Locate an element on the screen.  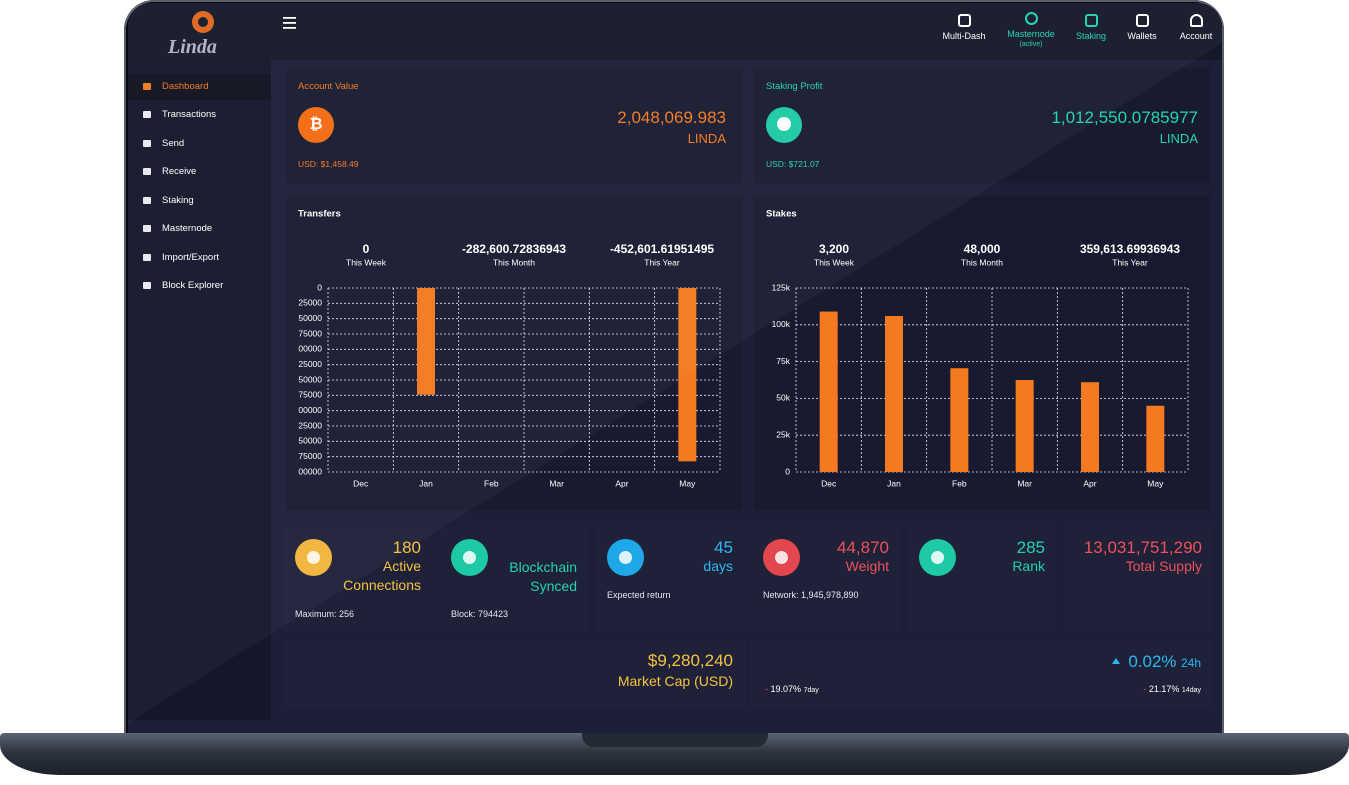
sidebar-item: Masternode is located at coordinates (199, 229).